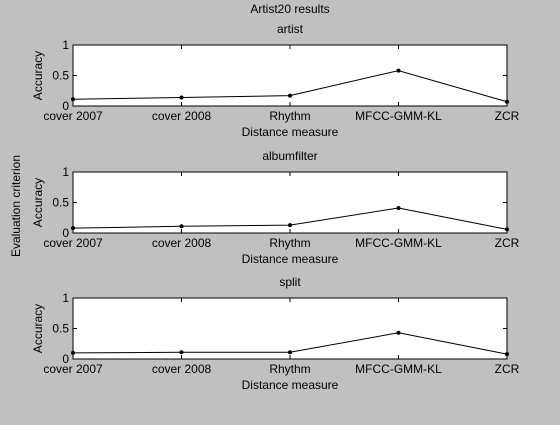 This screenshot has height=425, width=560. I want to click on figure-ylabel: Evaluation criterion, so click(16, 206).